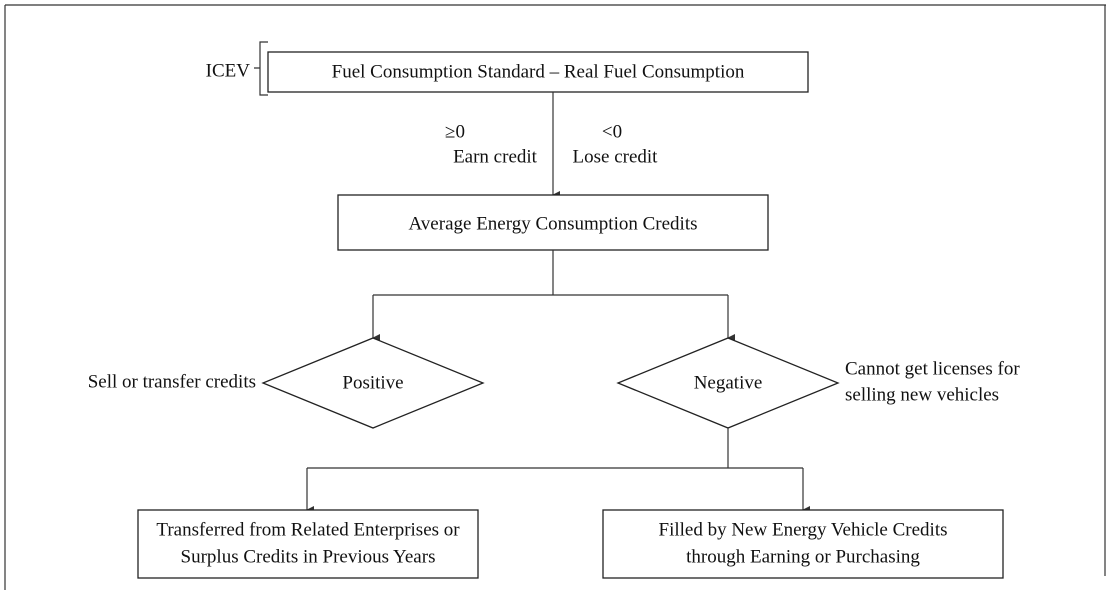  I want to click on node-label: through Earning or Purchasing, so click(803, 556).